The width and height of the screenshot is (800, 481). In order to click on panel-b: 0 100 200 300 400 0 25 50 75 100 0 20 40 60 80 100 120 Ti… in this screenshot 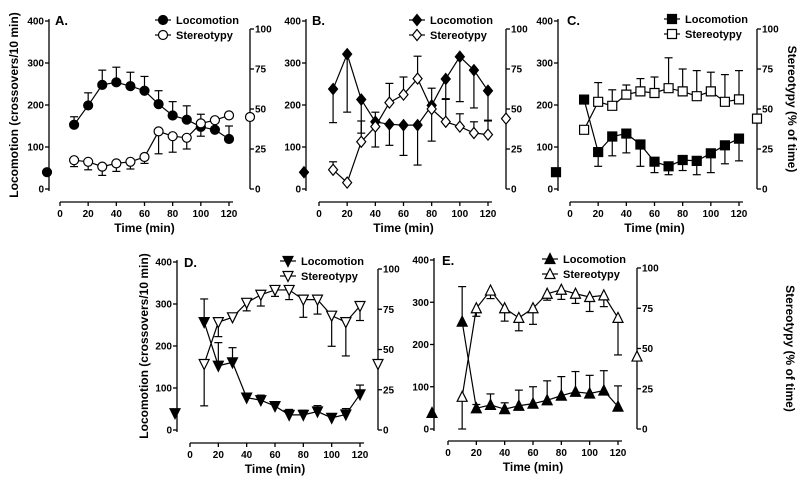, I will do `click(406, 124)`.